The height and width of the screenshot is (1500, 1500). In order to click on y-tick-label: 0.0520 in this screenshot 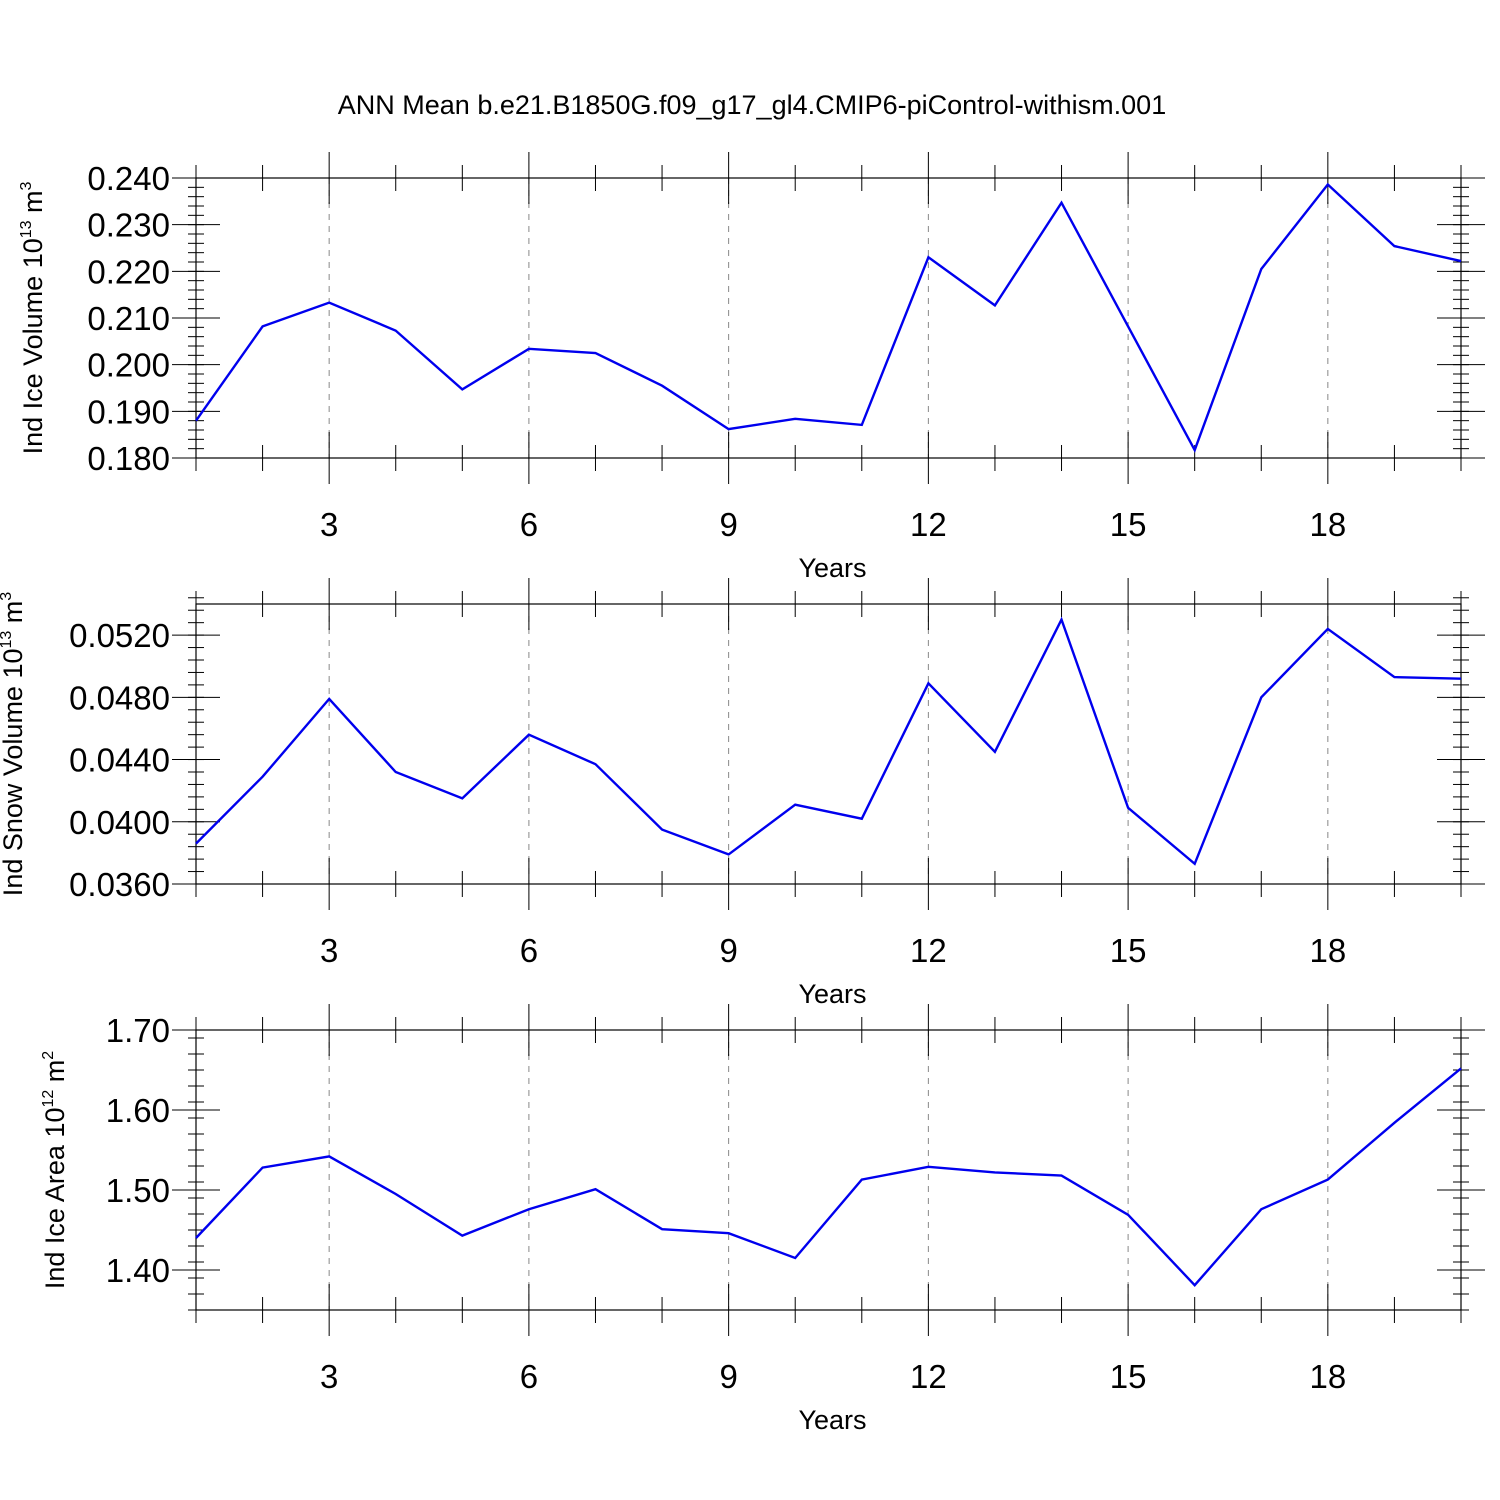, I will do `click(119, 635)`.